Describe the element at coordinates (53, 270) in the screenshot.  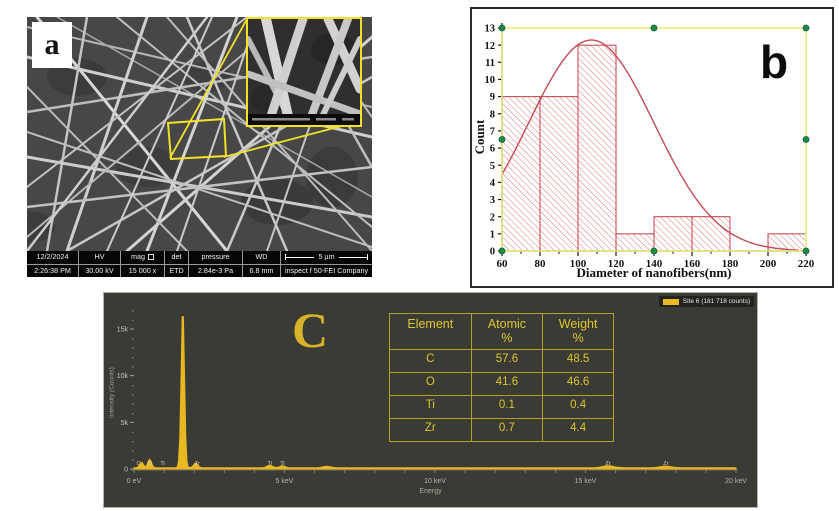
I see `info-cell-2-26-38-pm: 2:26:38 PM` at that location.